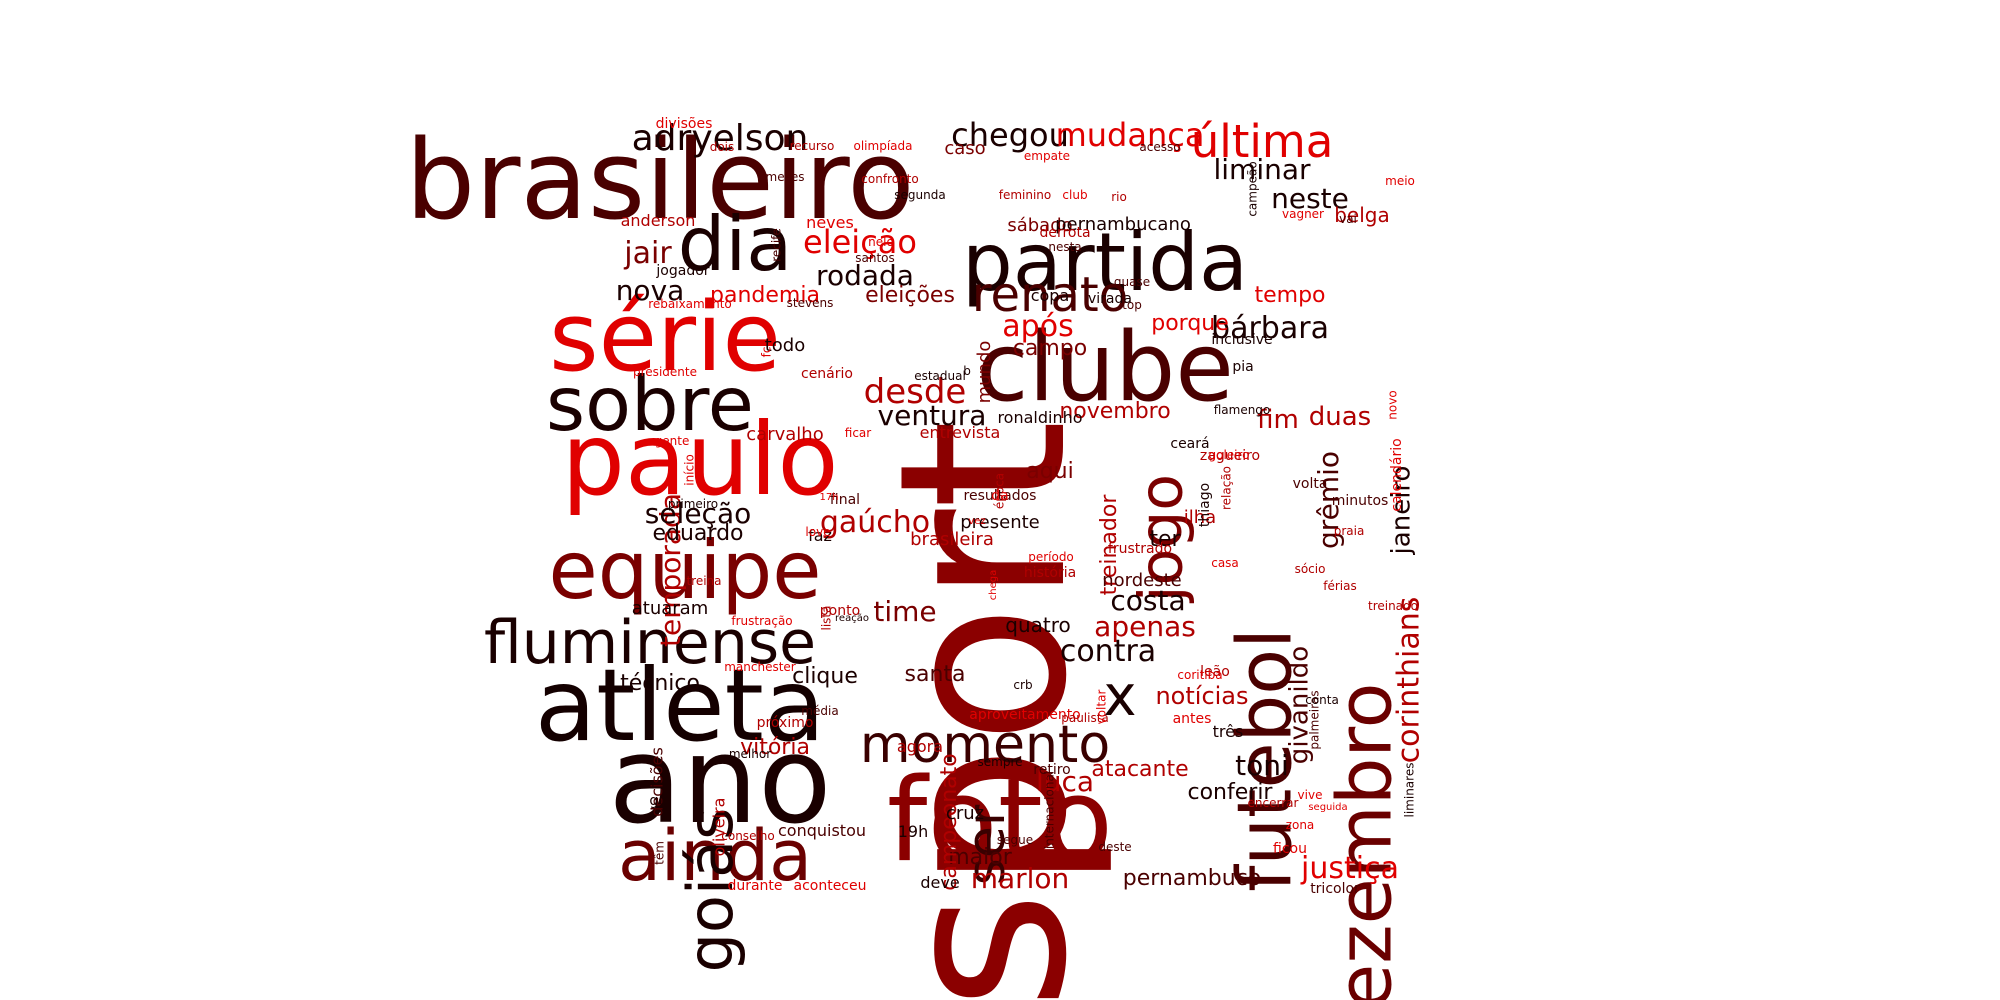  Describe the element at coordinates (703, 581) in the screenshot. I see `word: treina` at that location.